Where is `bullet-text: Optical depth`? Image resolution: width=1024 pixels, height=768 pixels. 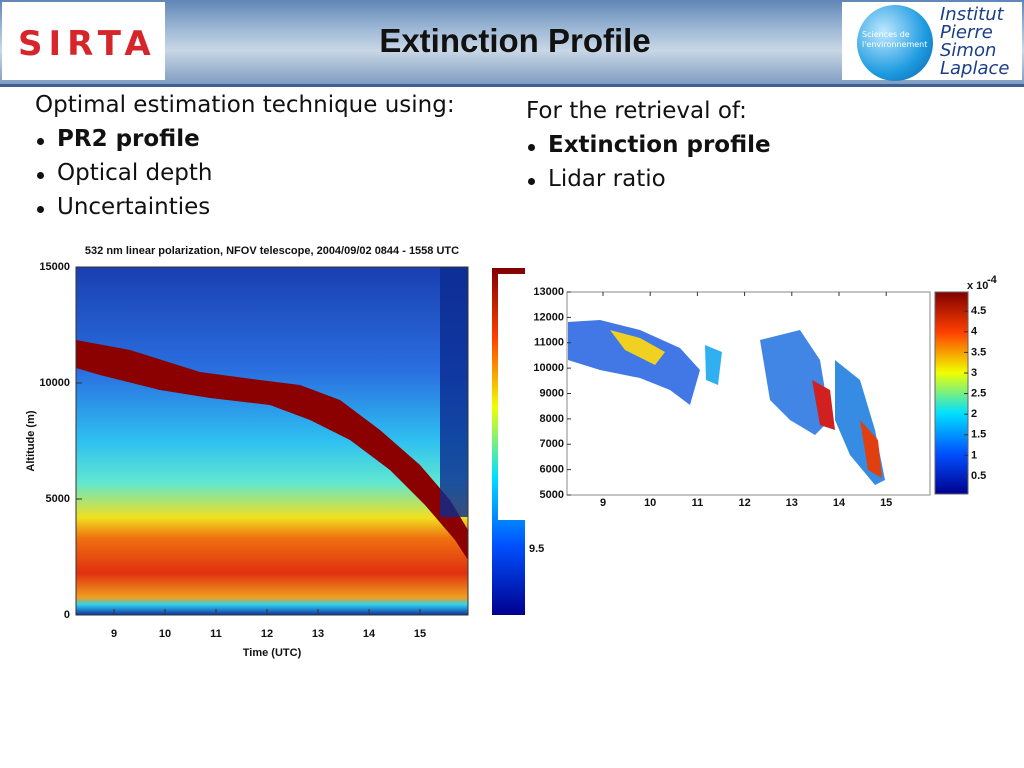 bullet-text: Optical depth is located at coordinates (135, 173).